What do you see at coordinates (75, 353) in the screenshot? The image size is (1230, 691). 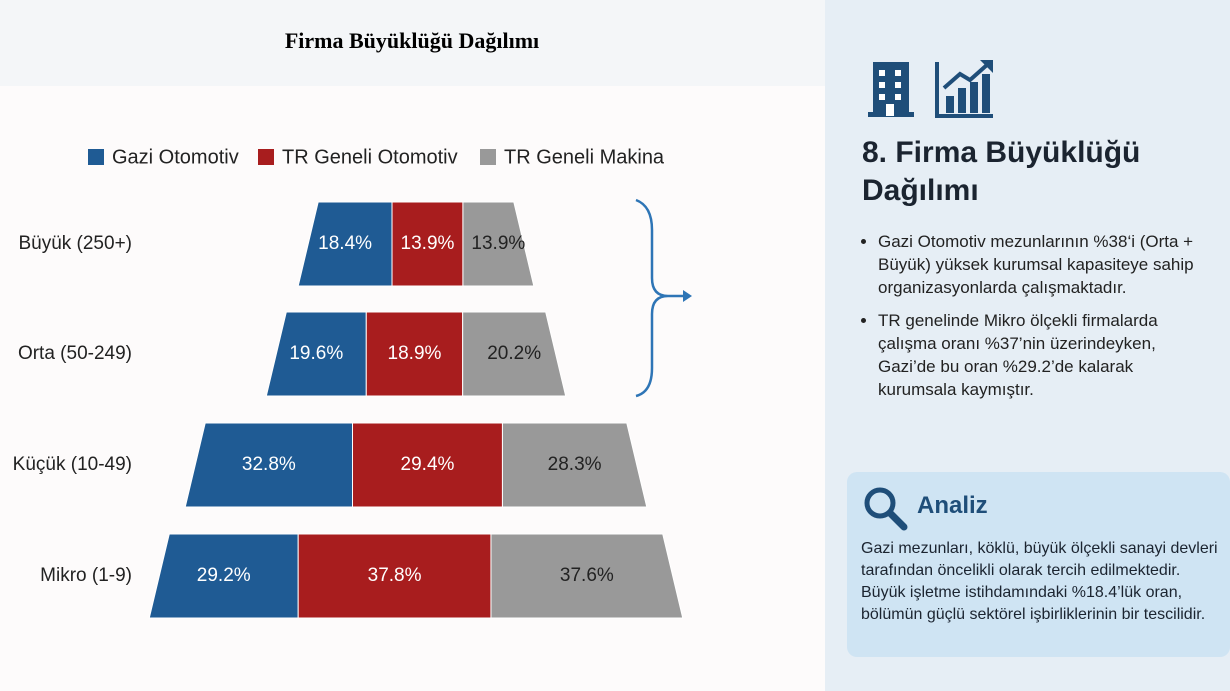 I see `category-label: Orta (50-249)` at bounding box center [75, 353].